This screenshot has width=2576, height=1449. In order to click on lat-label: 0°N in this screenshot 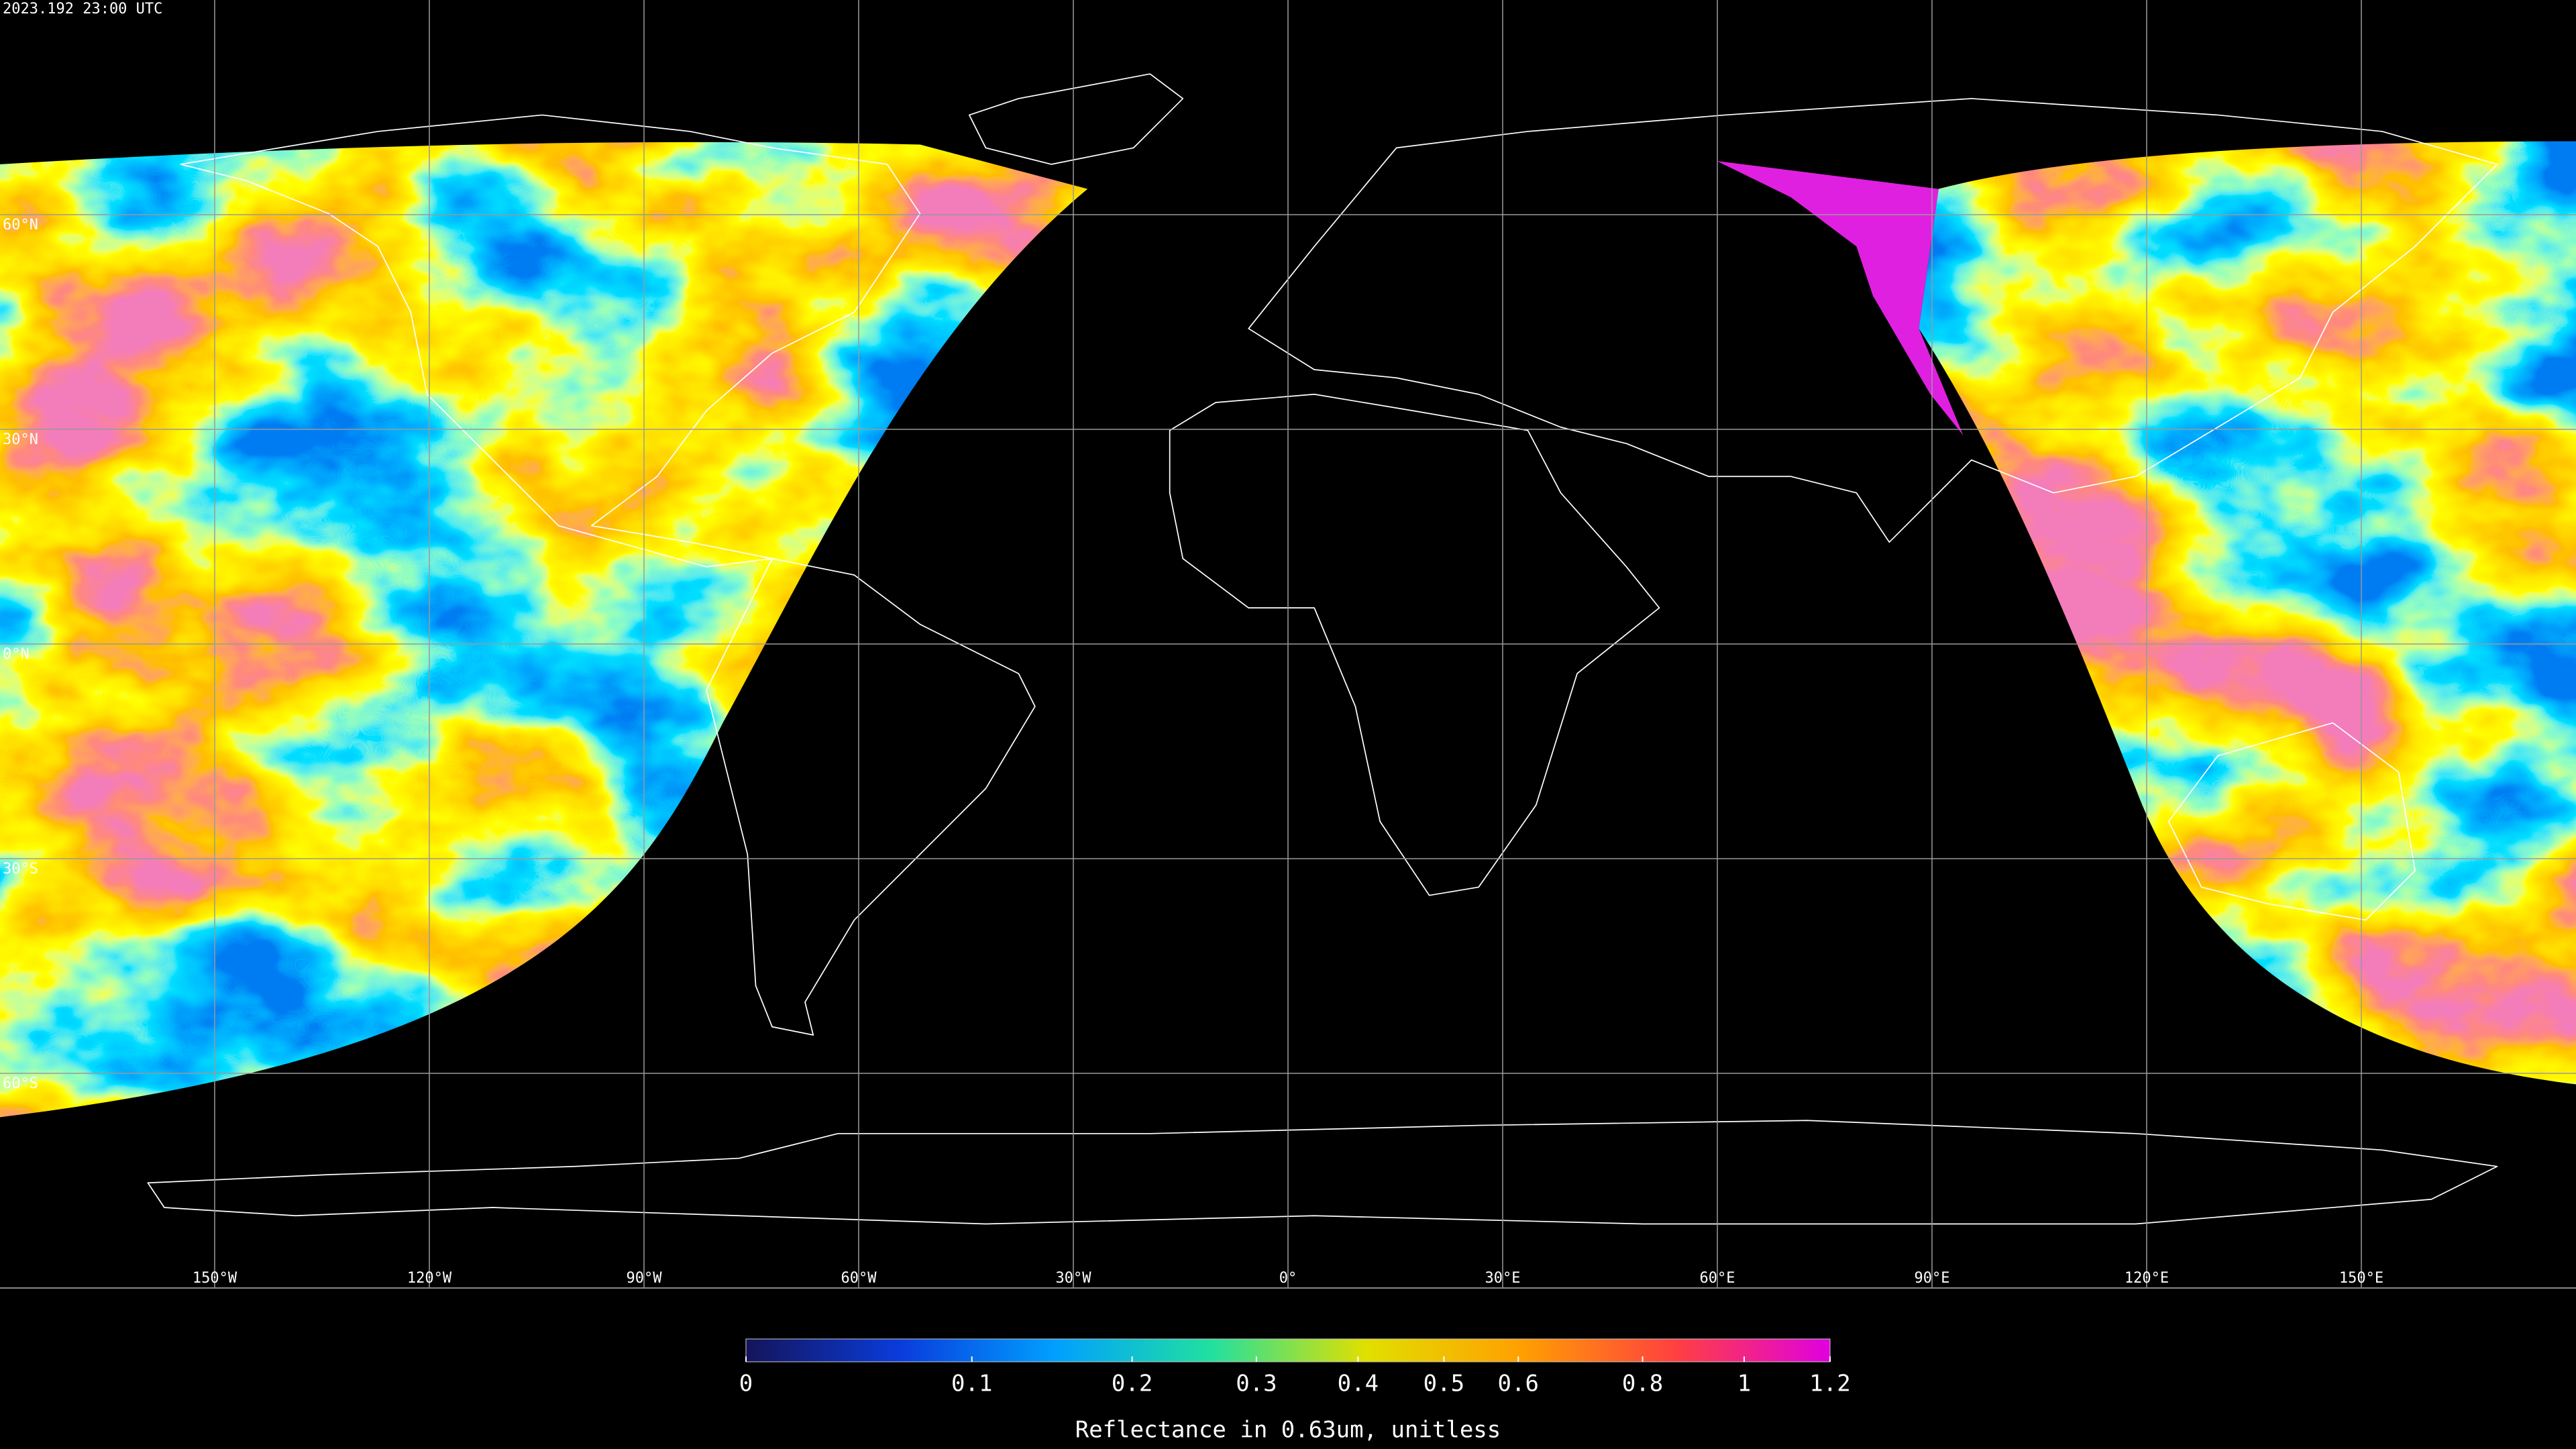, I will do `click(16, 654)`.